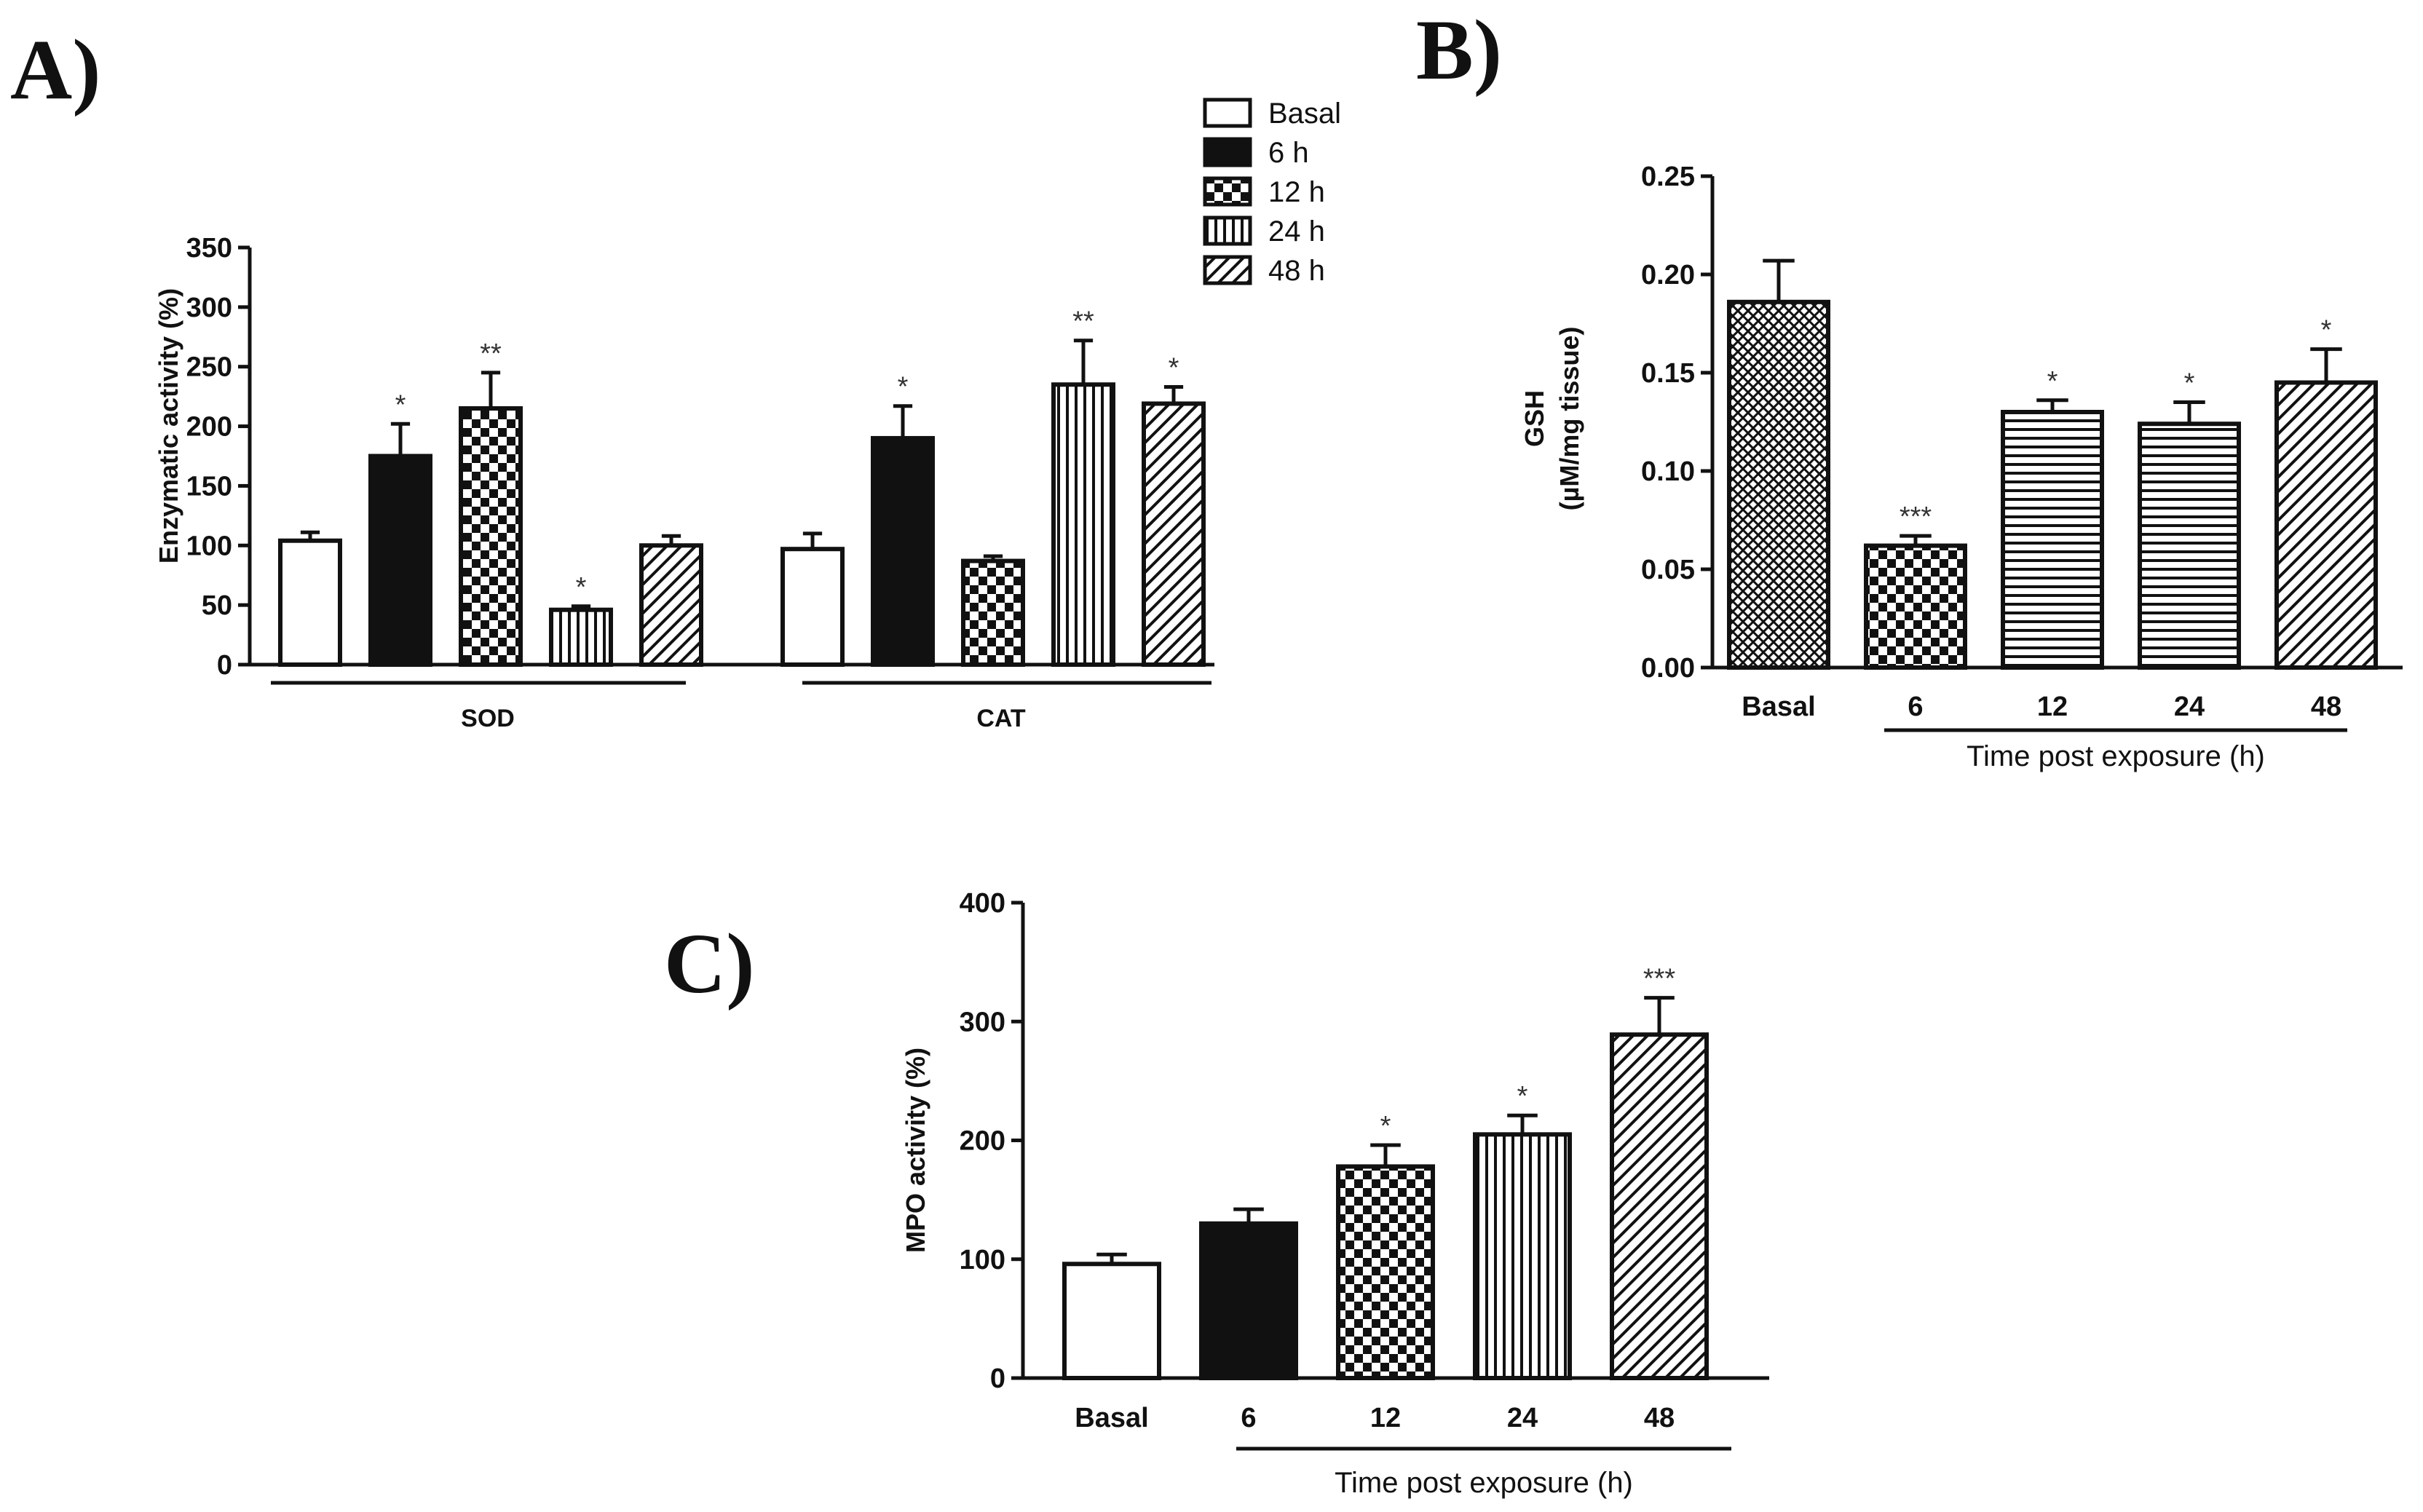 This screenshot has width=2423, height=1512. Describe the element at coordinates (168, 425) in the screenshot. I see `panel-a-y-axis-title: Enzymatic activity (%)` at that location.